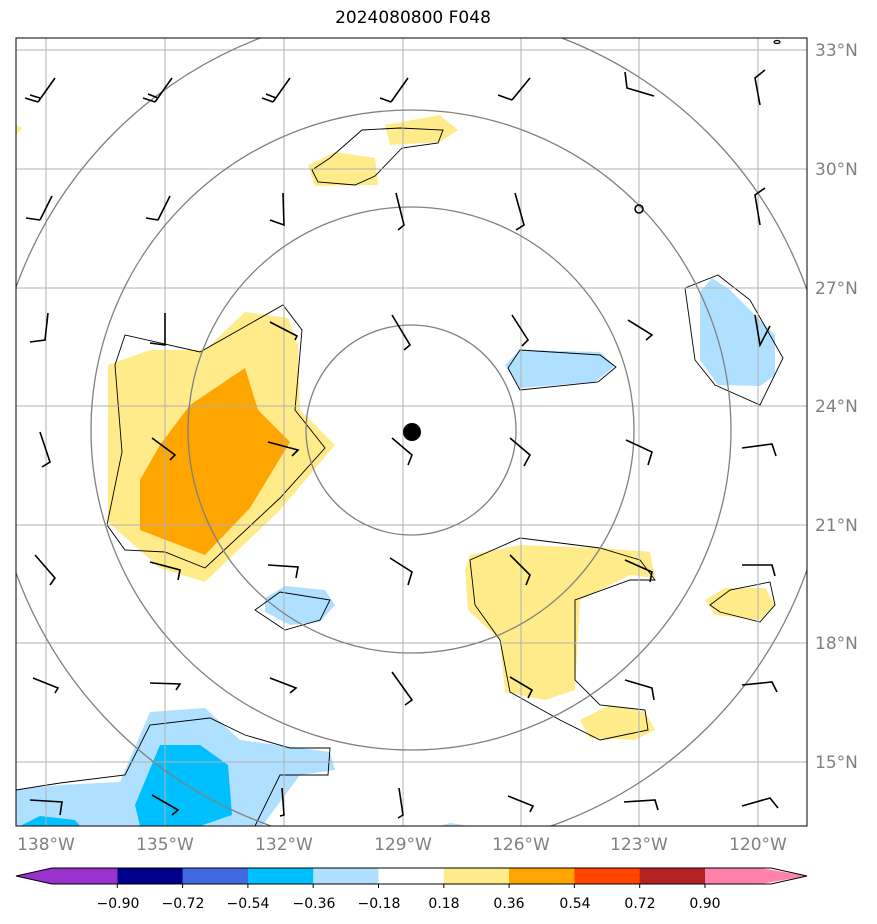 This screenshot has width=877, height=924. I want to click on colorbar-label: 0.18, so click(443, 904).